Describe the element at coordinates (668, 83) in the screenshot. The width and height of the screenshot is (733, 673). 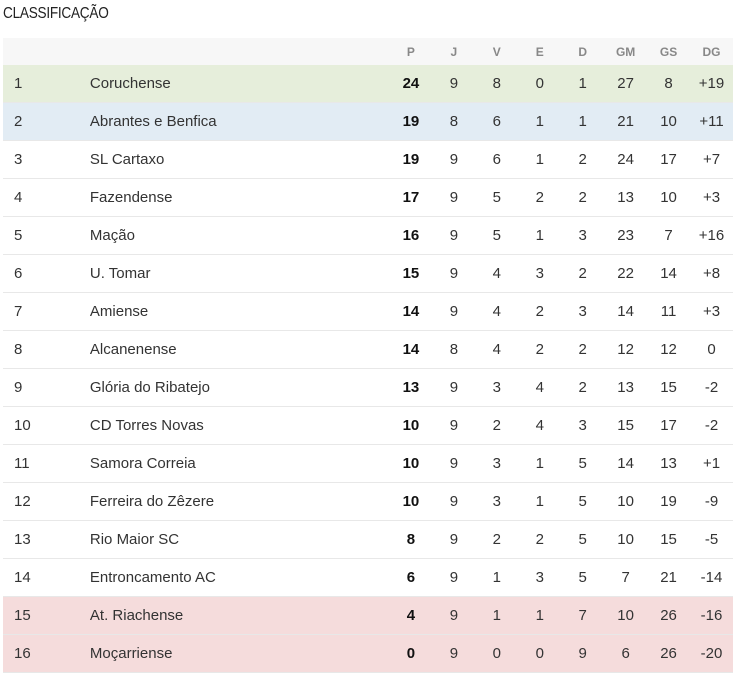
I see `goals-against: 8` at that location.